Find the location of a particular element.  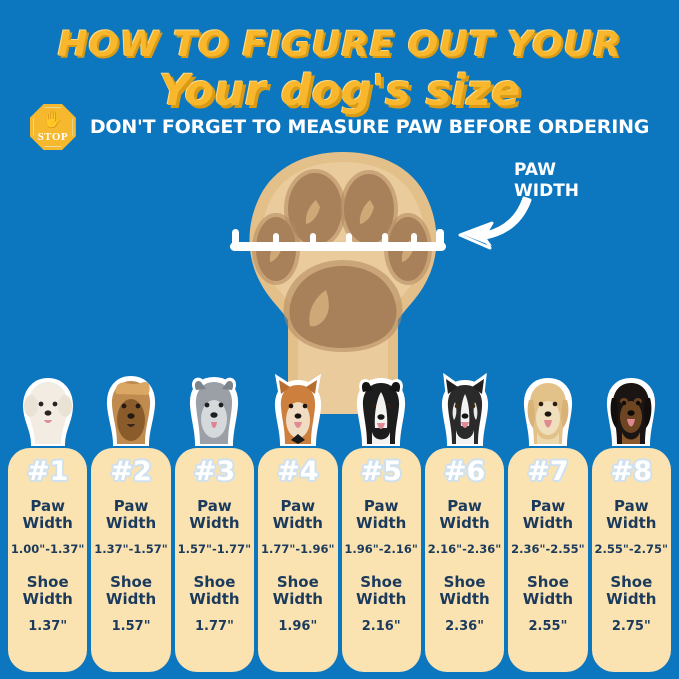

paw-width-value: 1.77"-1.96" is located at coordinates (298, 549).